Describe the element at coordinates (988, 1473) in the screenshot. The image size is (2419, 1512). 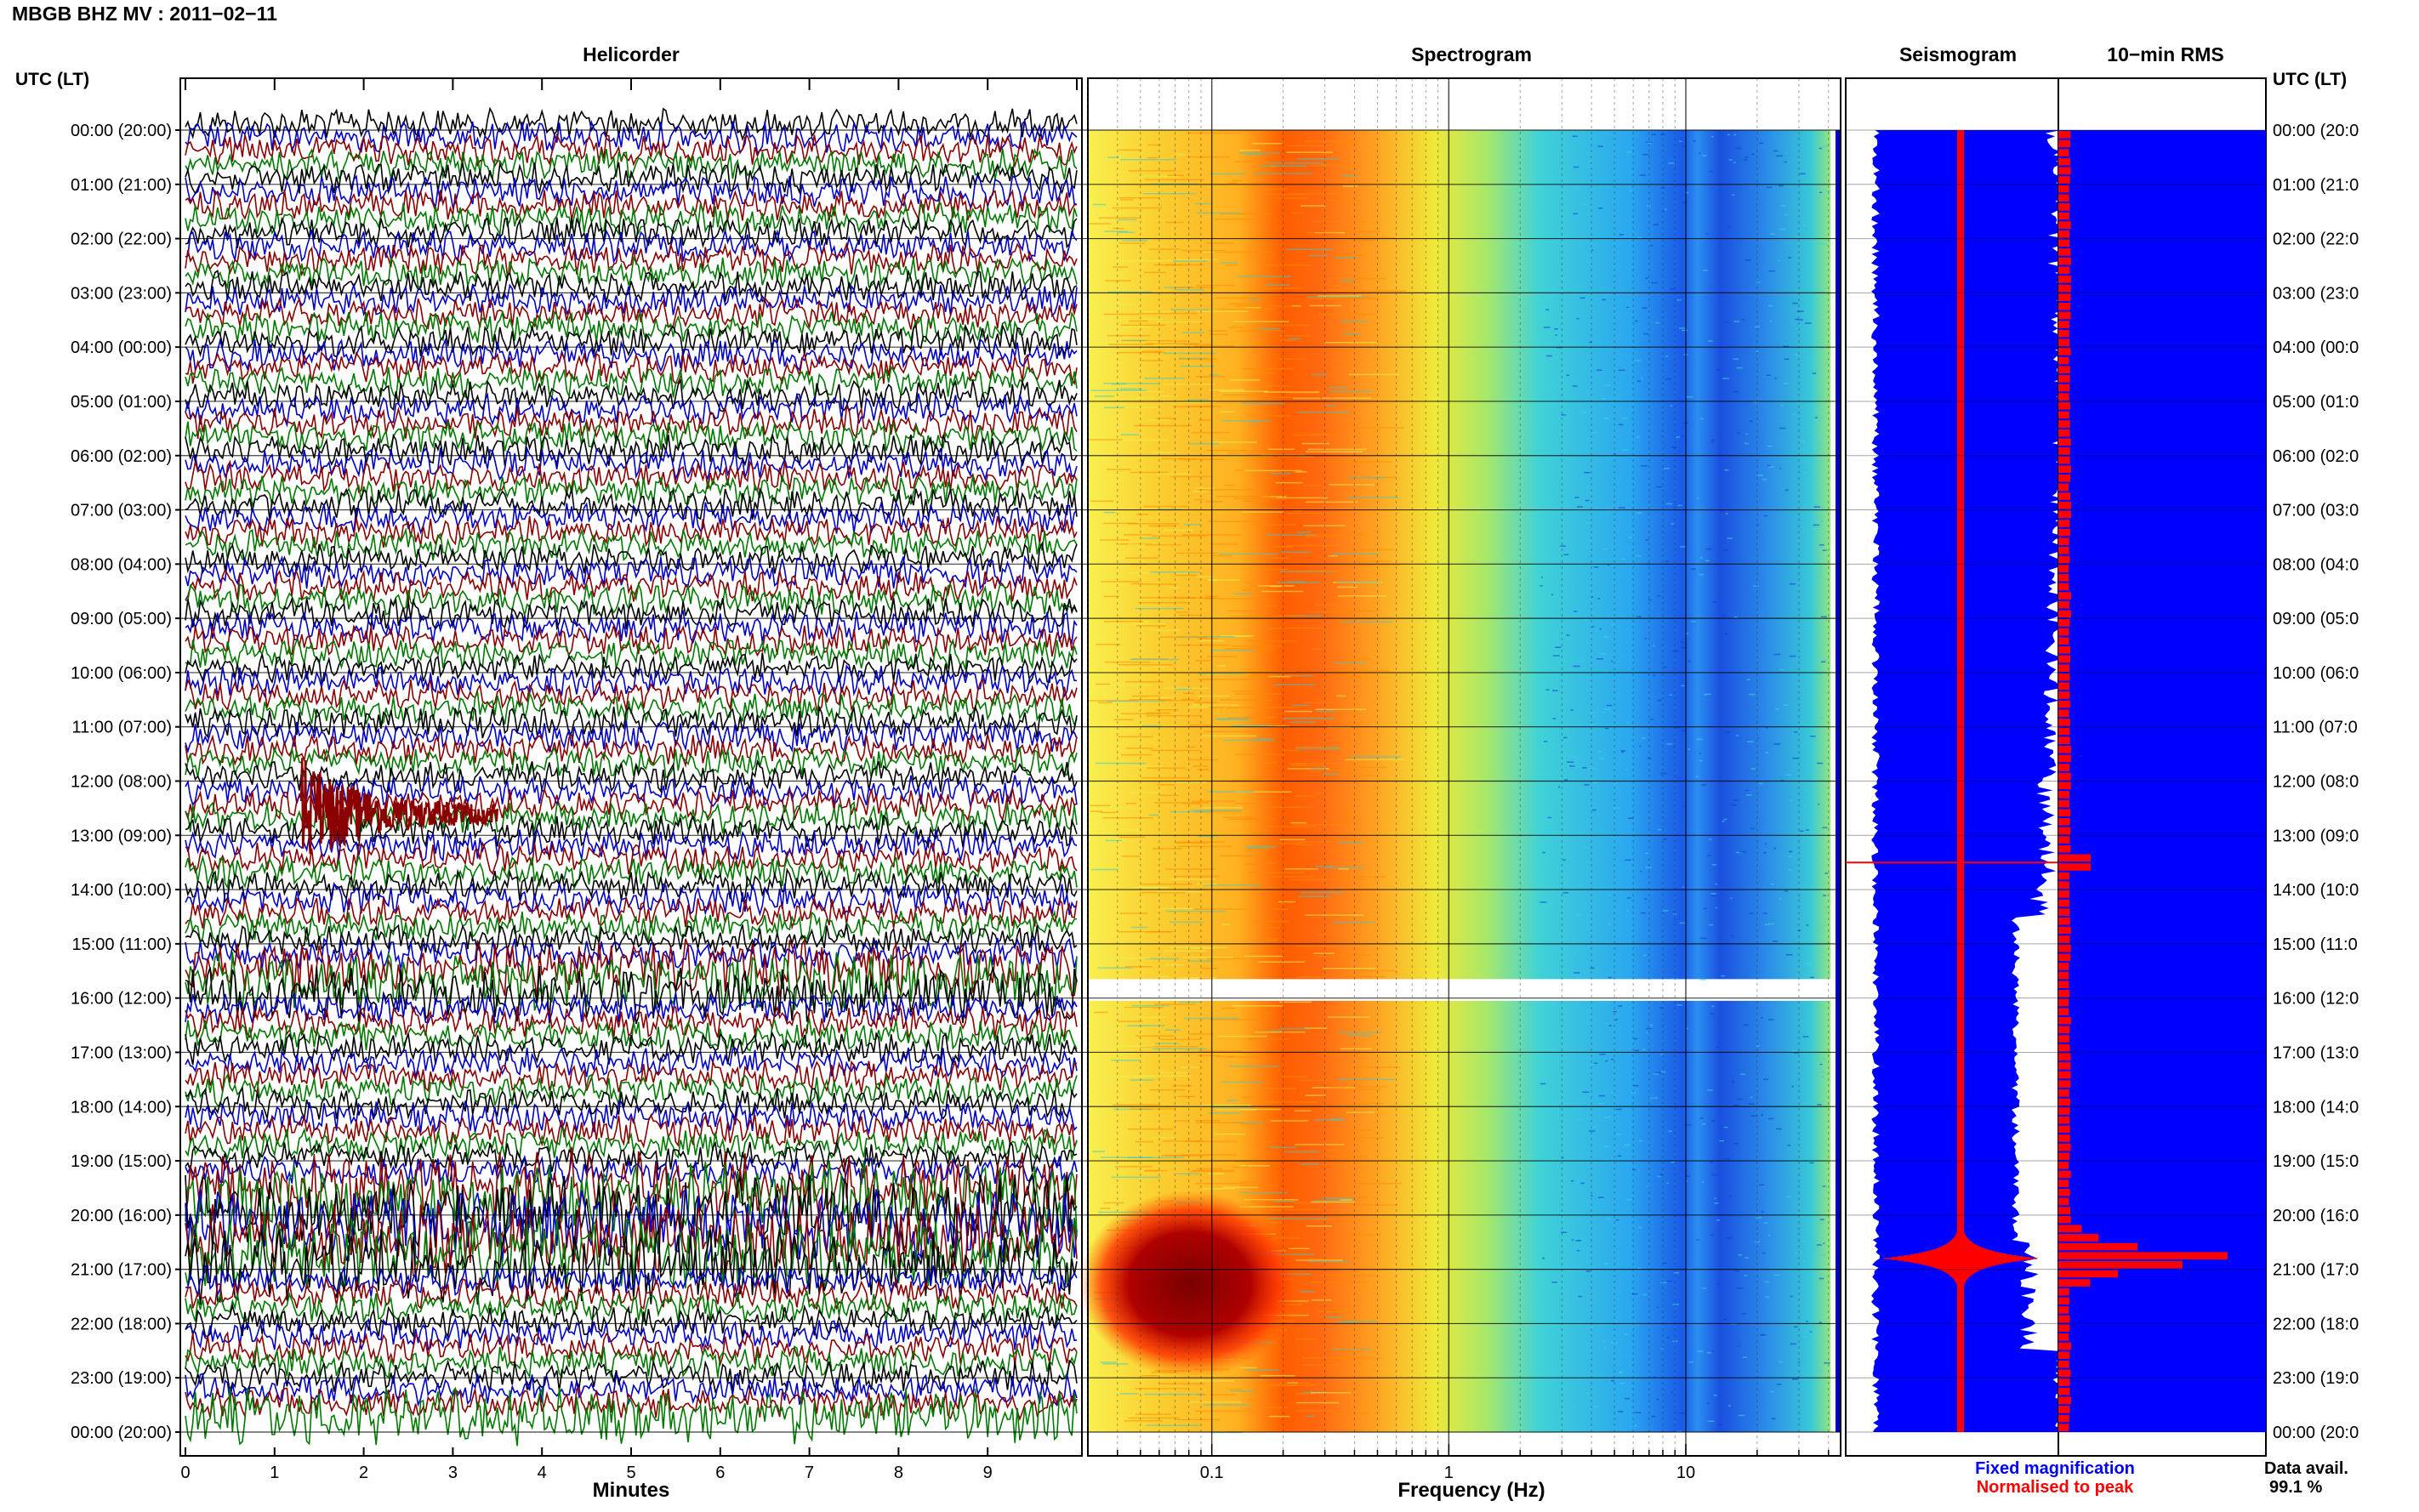
I see `helicorder-x-tick-label: 9` at that location.